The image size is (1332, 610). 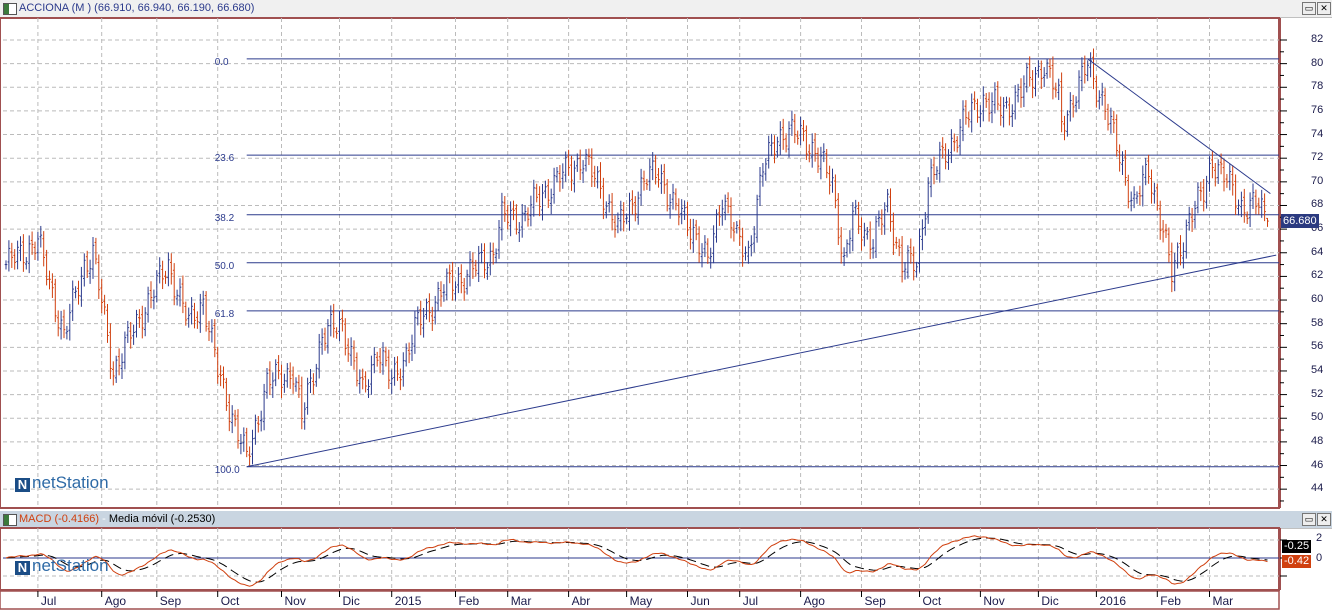 I want to click on x-tick-label: May, so click(x=641, y=601).